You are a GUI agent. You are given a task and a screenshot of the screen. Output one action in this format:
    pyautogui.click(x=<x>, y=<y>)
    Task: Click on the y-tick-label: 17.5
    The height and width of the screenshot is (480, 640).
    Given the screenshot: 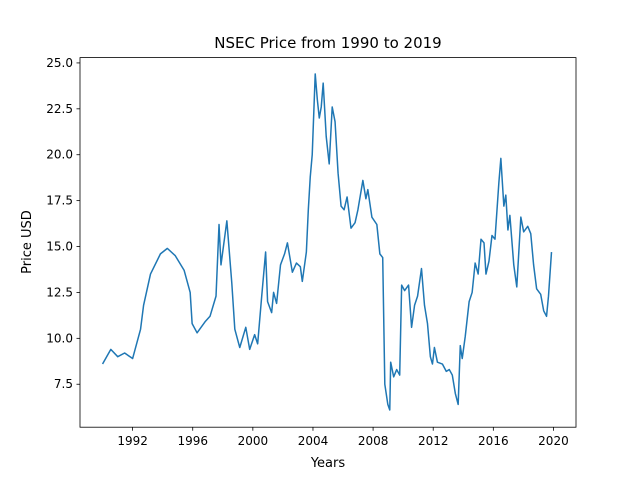 What is the action you would take?
    pyautogui.click(x=59, y=201)
    